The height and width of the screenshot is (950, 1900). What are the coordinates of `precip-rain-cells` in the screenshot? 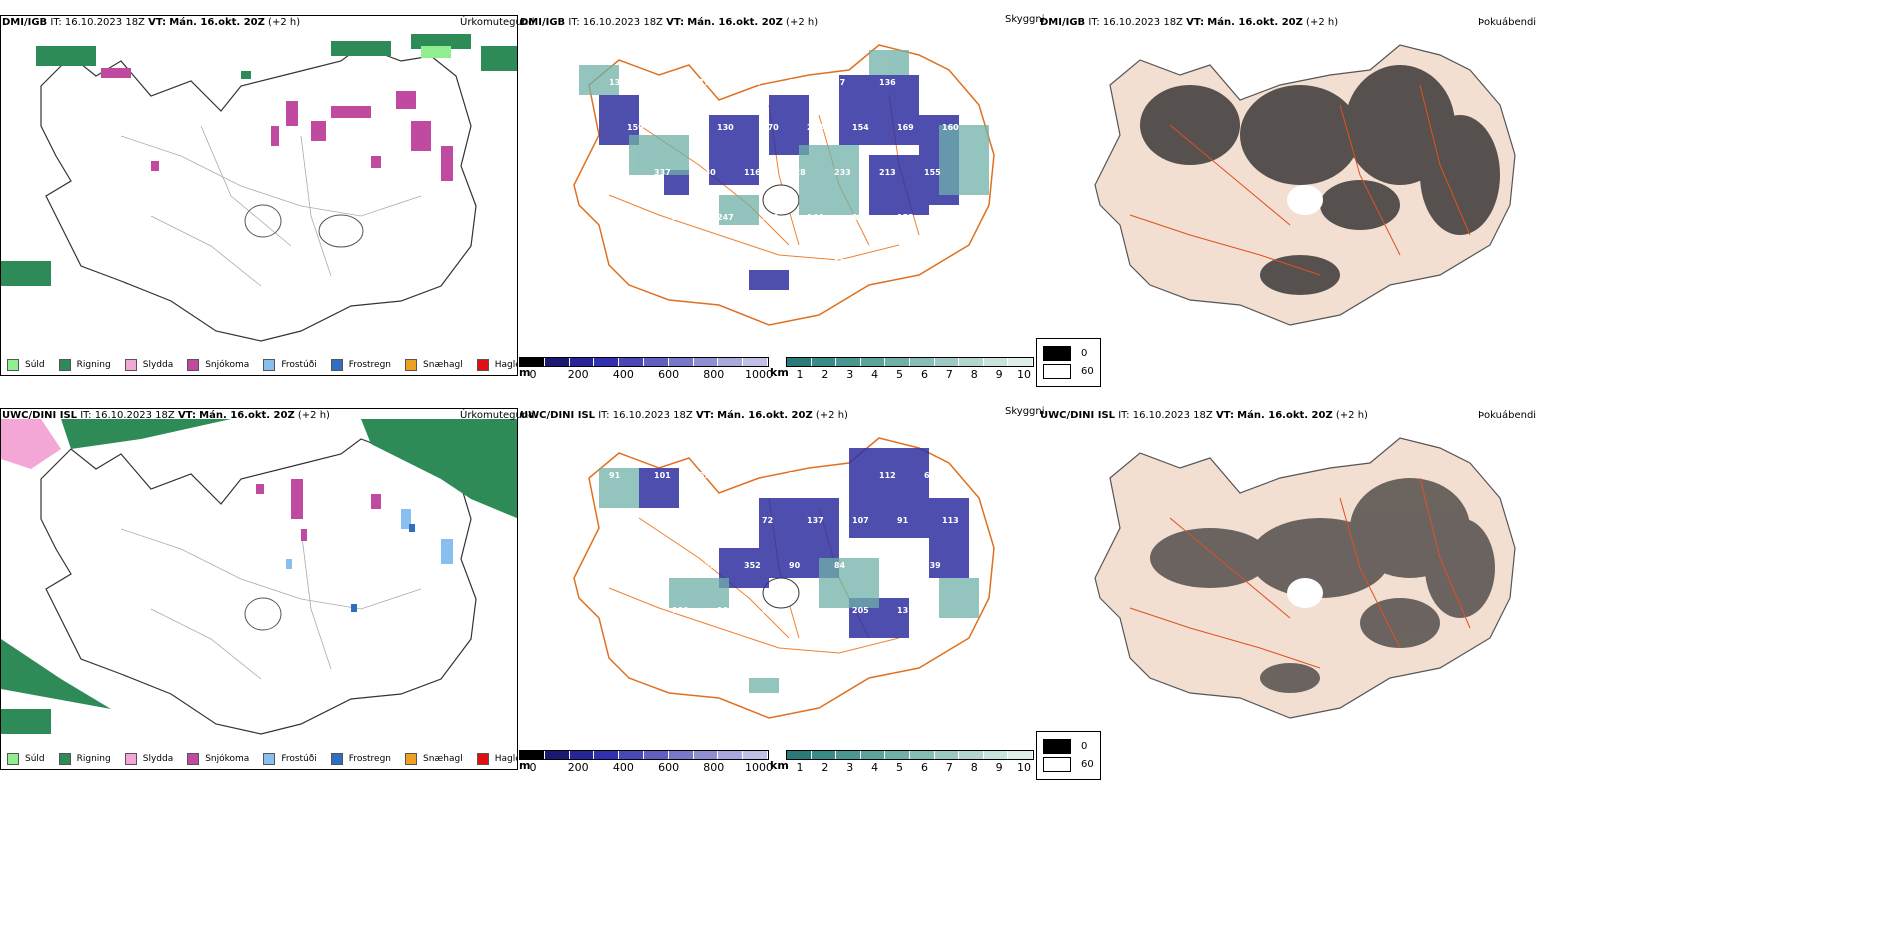 It's located at (259, 160).